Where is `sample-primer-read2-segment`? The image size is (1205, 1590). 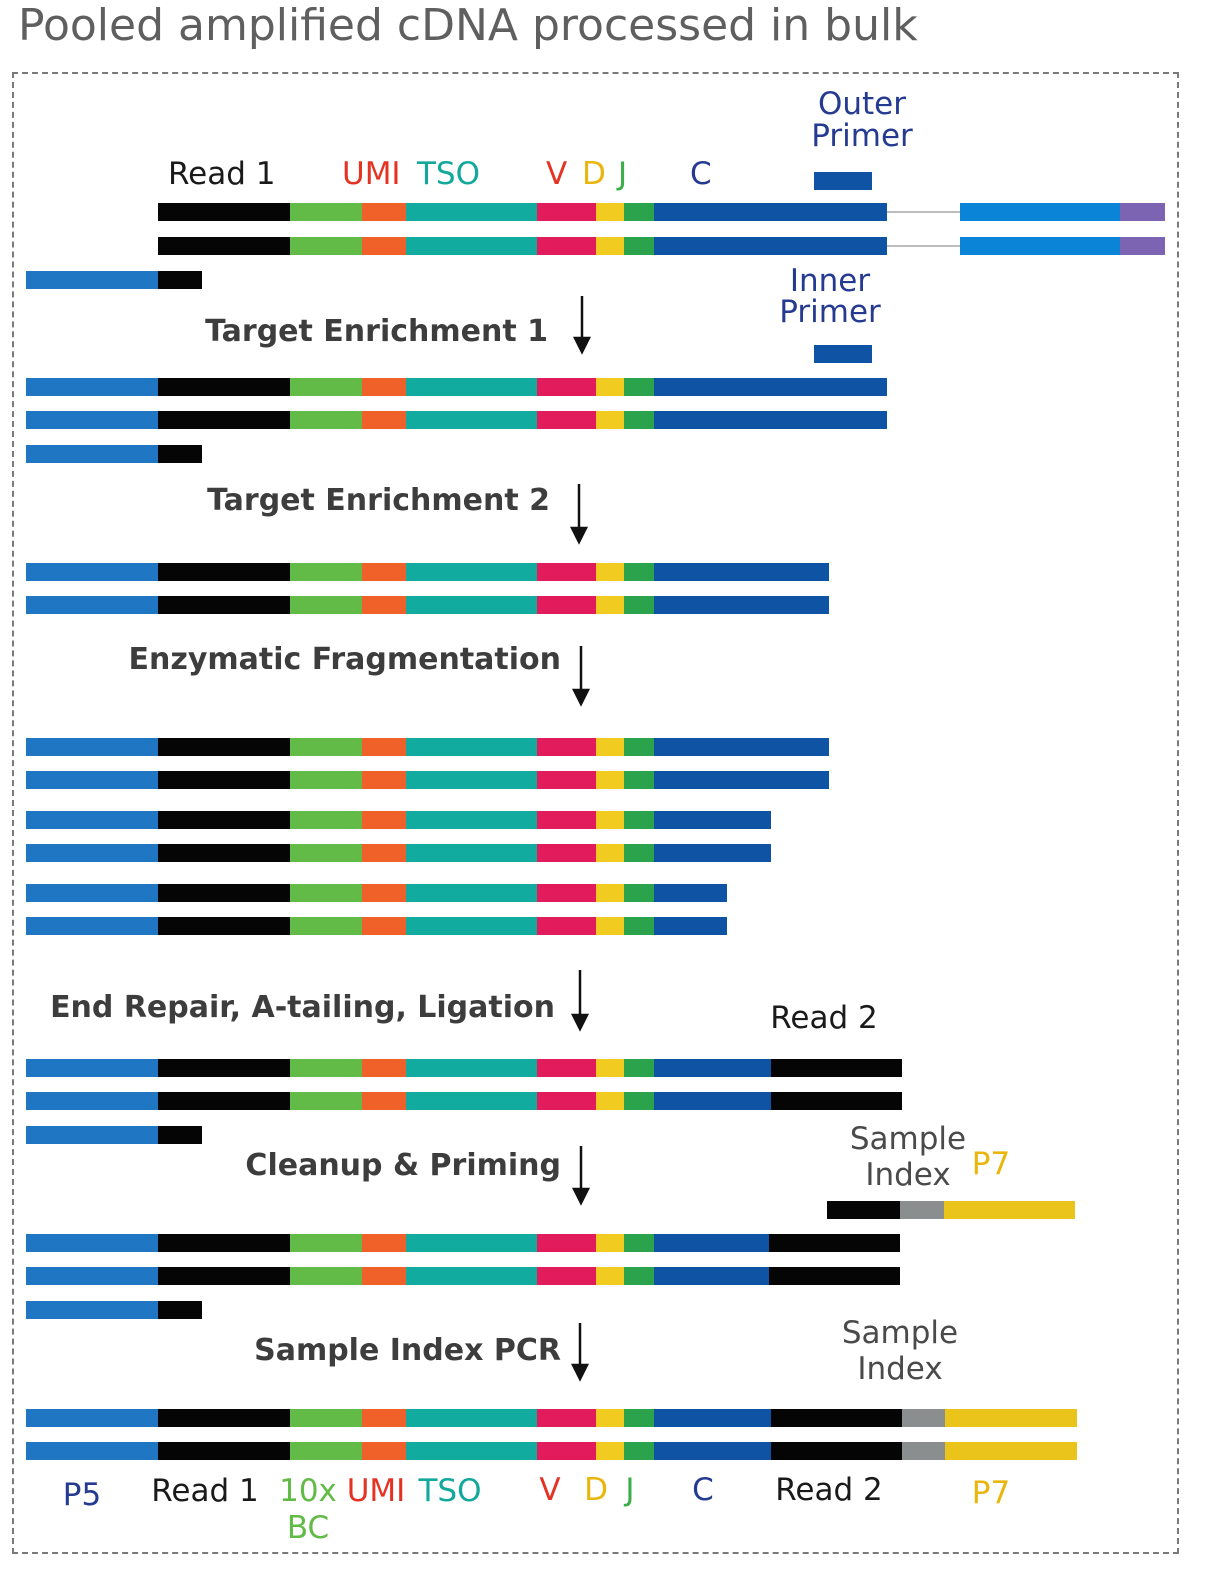
sample-primer-read2-segment is located at coordinates (863, 1210).